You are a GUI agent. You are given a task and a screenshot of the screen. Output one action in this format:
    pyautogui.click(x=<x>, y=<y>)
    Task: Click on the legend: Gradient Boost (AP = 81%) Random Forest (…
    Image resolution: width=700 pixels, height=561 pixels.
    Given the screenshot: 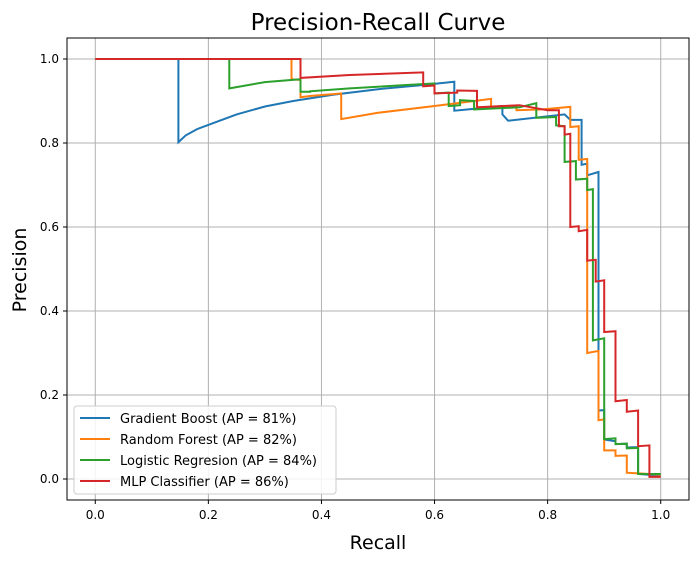 What is the action you would take?
    pyautogui.click(x=205, y=450)
    